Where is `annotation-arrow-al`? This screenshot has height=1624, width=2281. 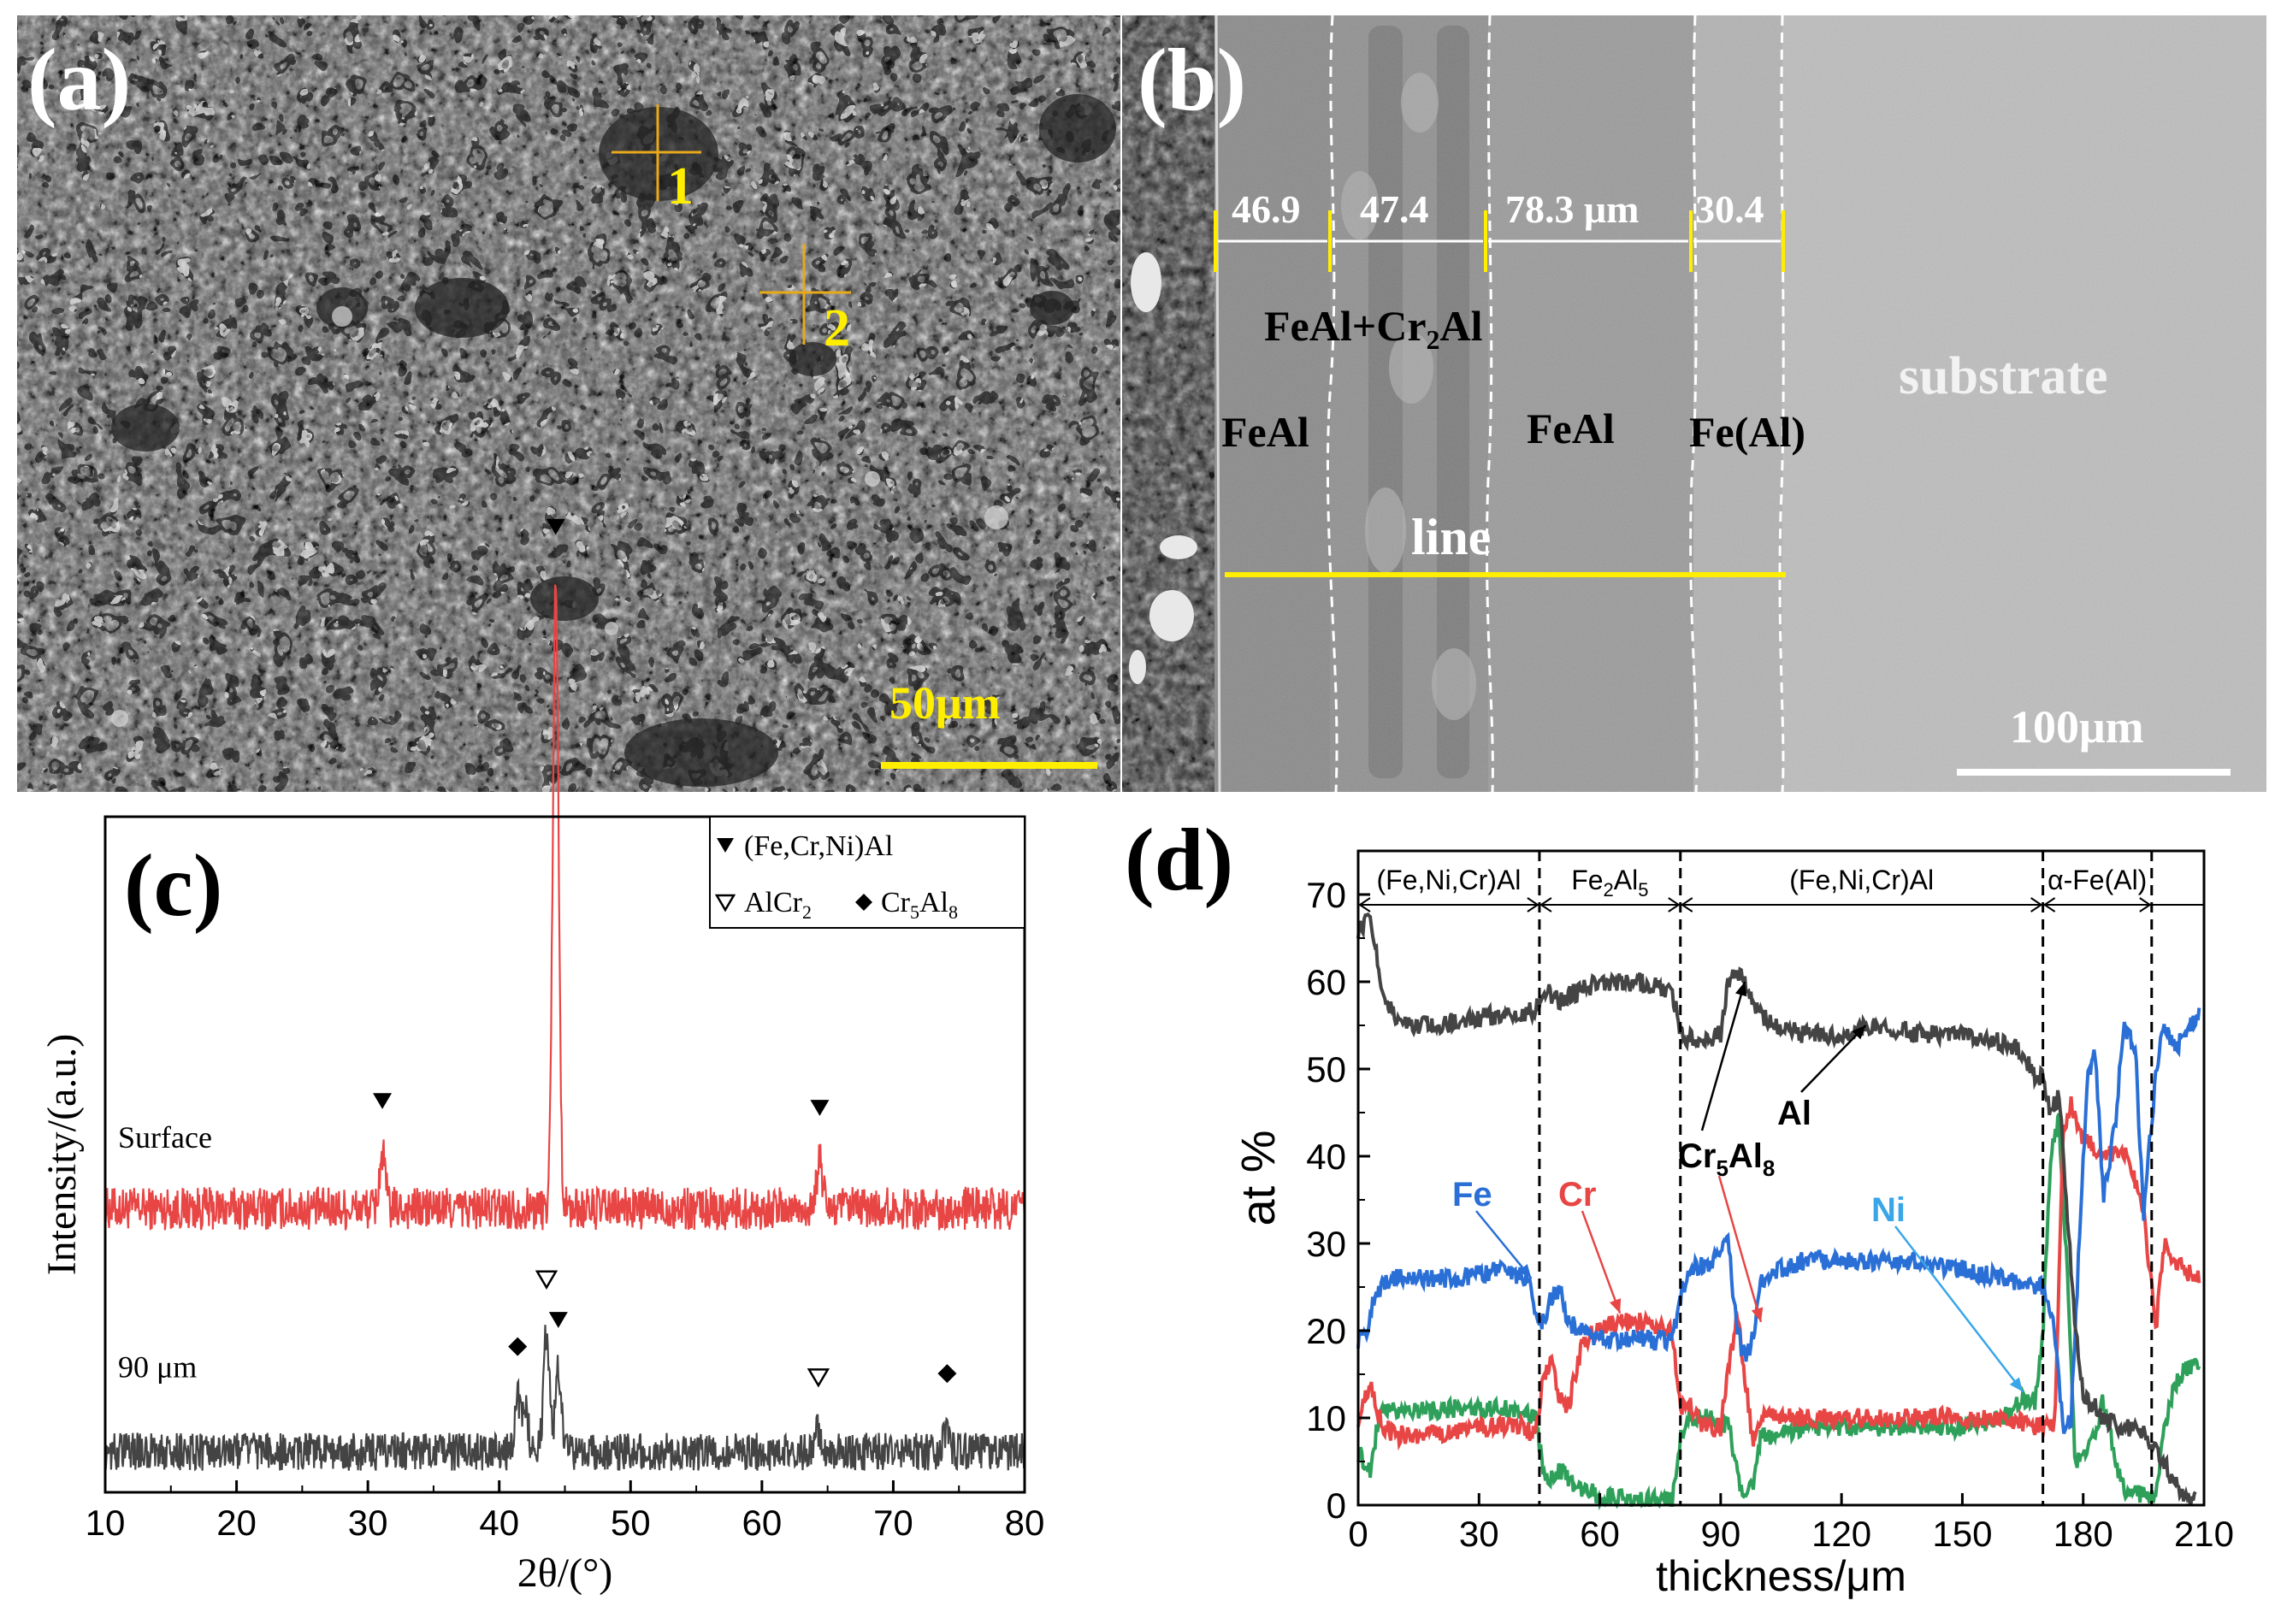 annotation-arrow-al is located at coordinates (1834, 1059).